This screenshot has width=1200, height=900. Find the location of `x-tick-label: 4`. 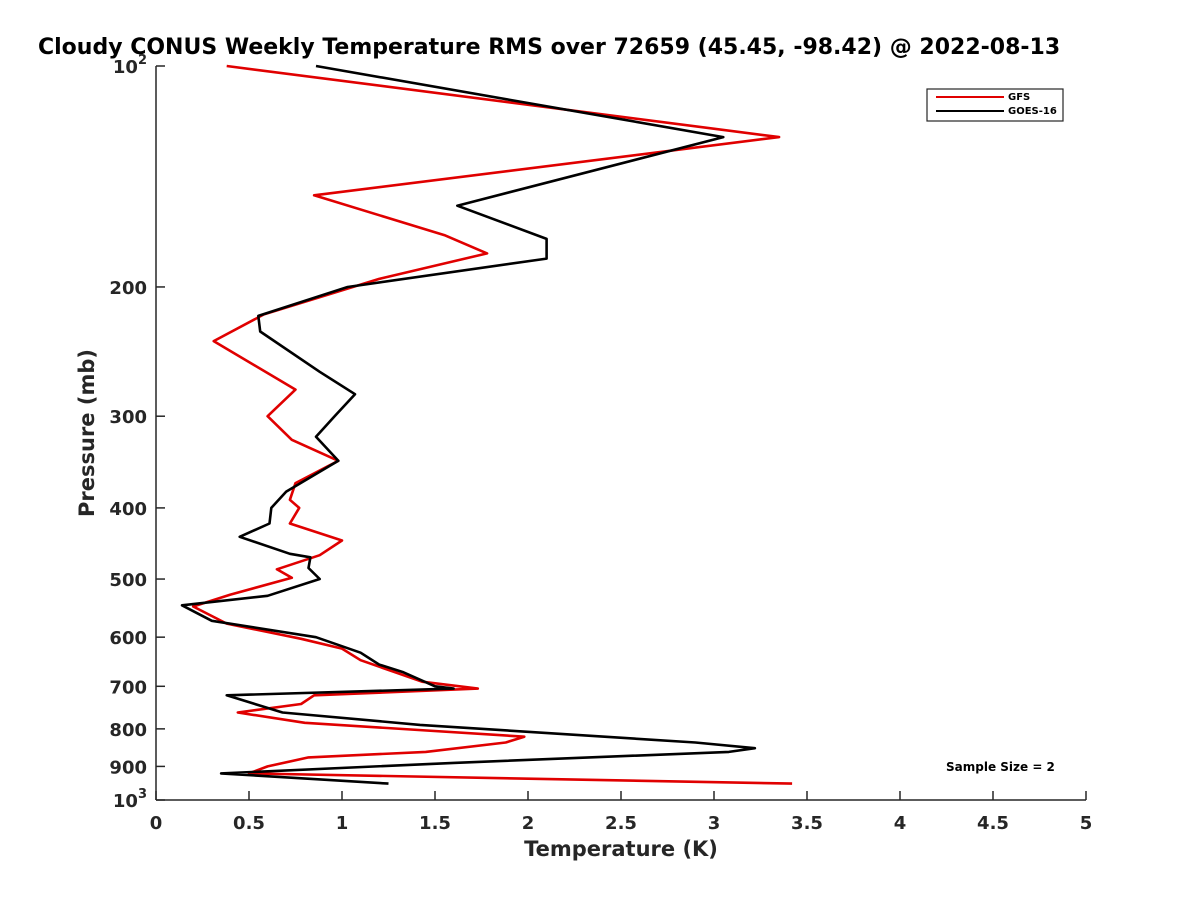

x-tick-label: 4 is located at coordinates (900, 823).